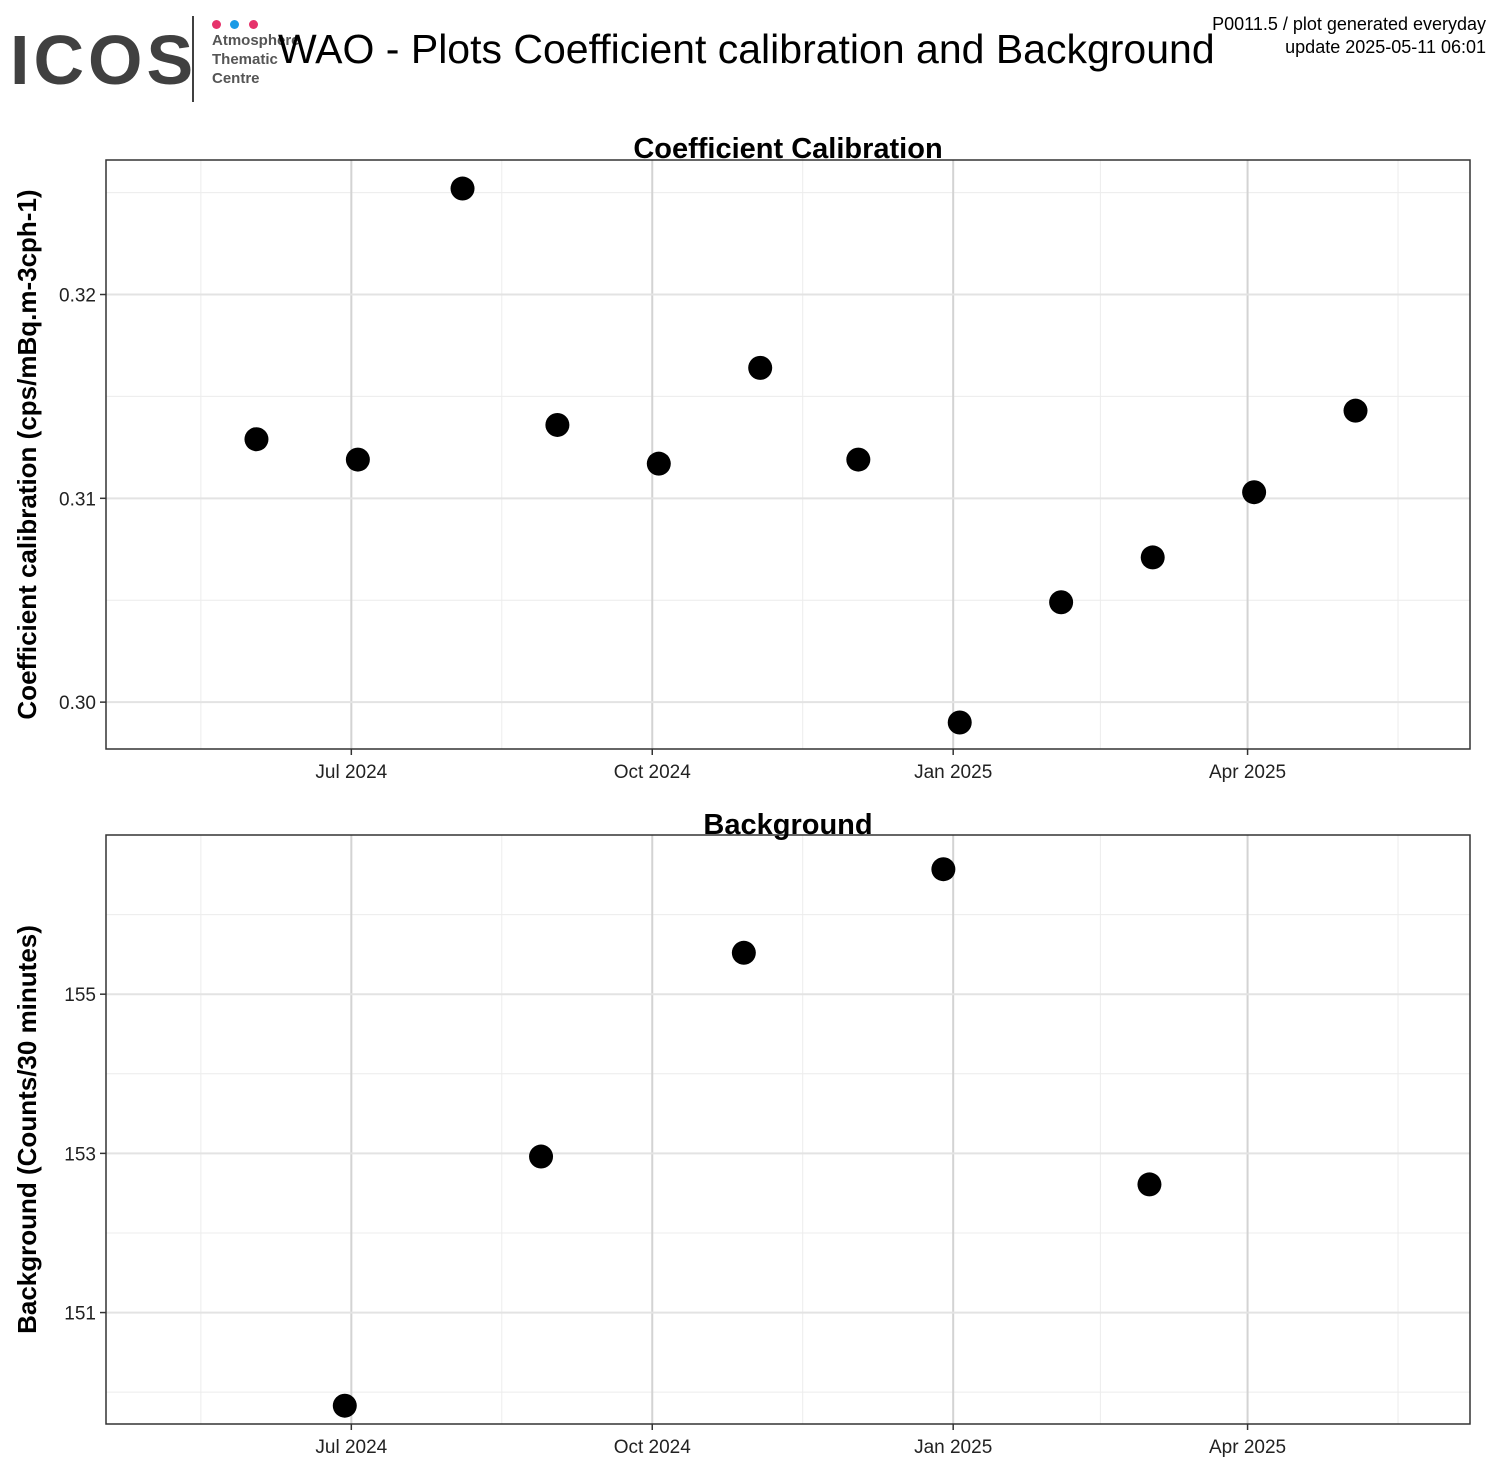 This screenshot has width=1500, height=1470. What do you see at coordinates (27, 1129) in the screenshot?
I see `y-axis-label: Background (Counts/30 minutes)` at bounding box center [27, 1129].